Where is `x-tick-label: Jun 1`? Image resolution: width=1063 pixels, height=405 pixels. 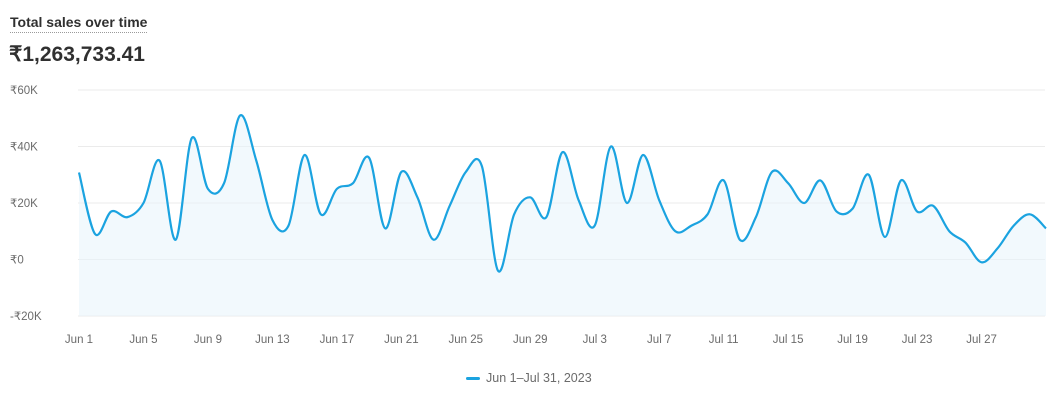 x-tick-label: Jun 1 is located at coordinates (79, 340).